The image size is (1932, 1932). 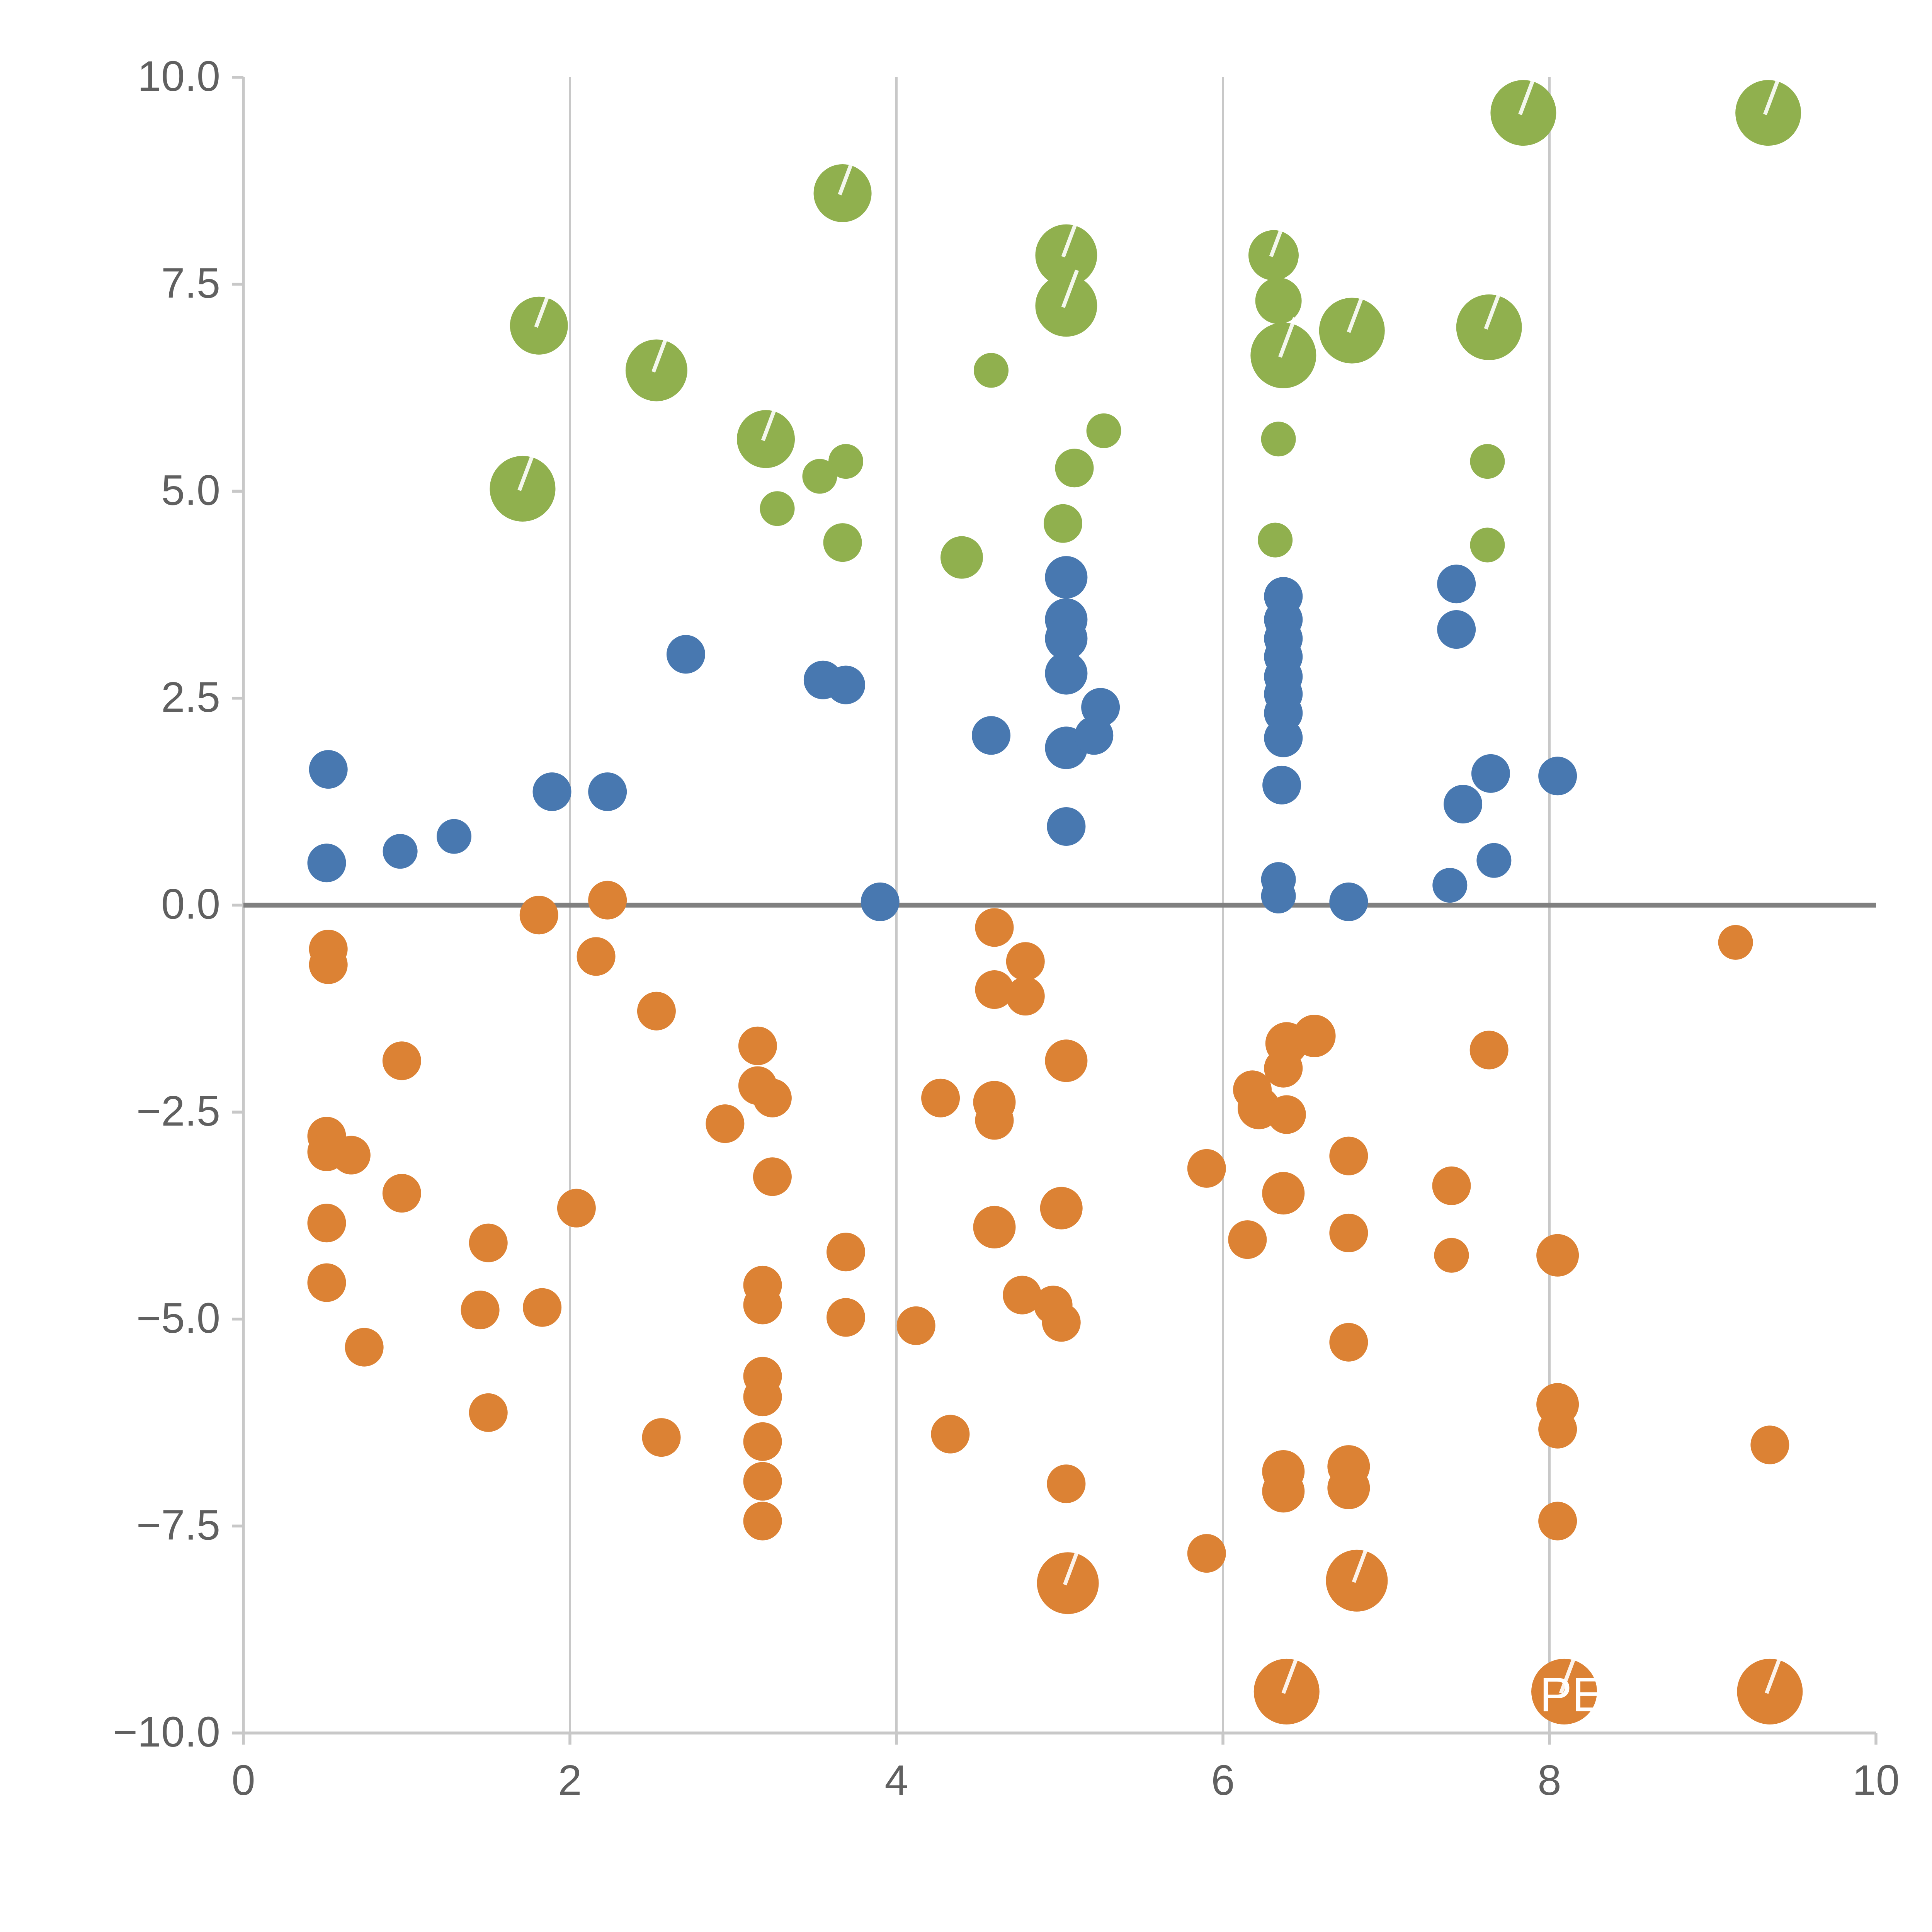 What do you see at coordinates (1549, 1781) in the screenshot?
I see `x-tick-label: 8` at bounding box center [1549, 1781].